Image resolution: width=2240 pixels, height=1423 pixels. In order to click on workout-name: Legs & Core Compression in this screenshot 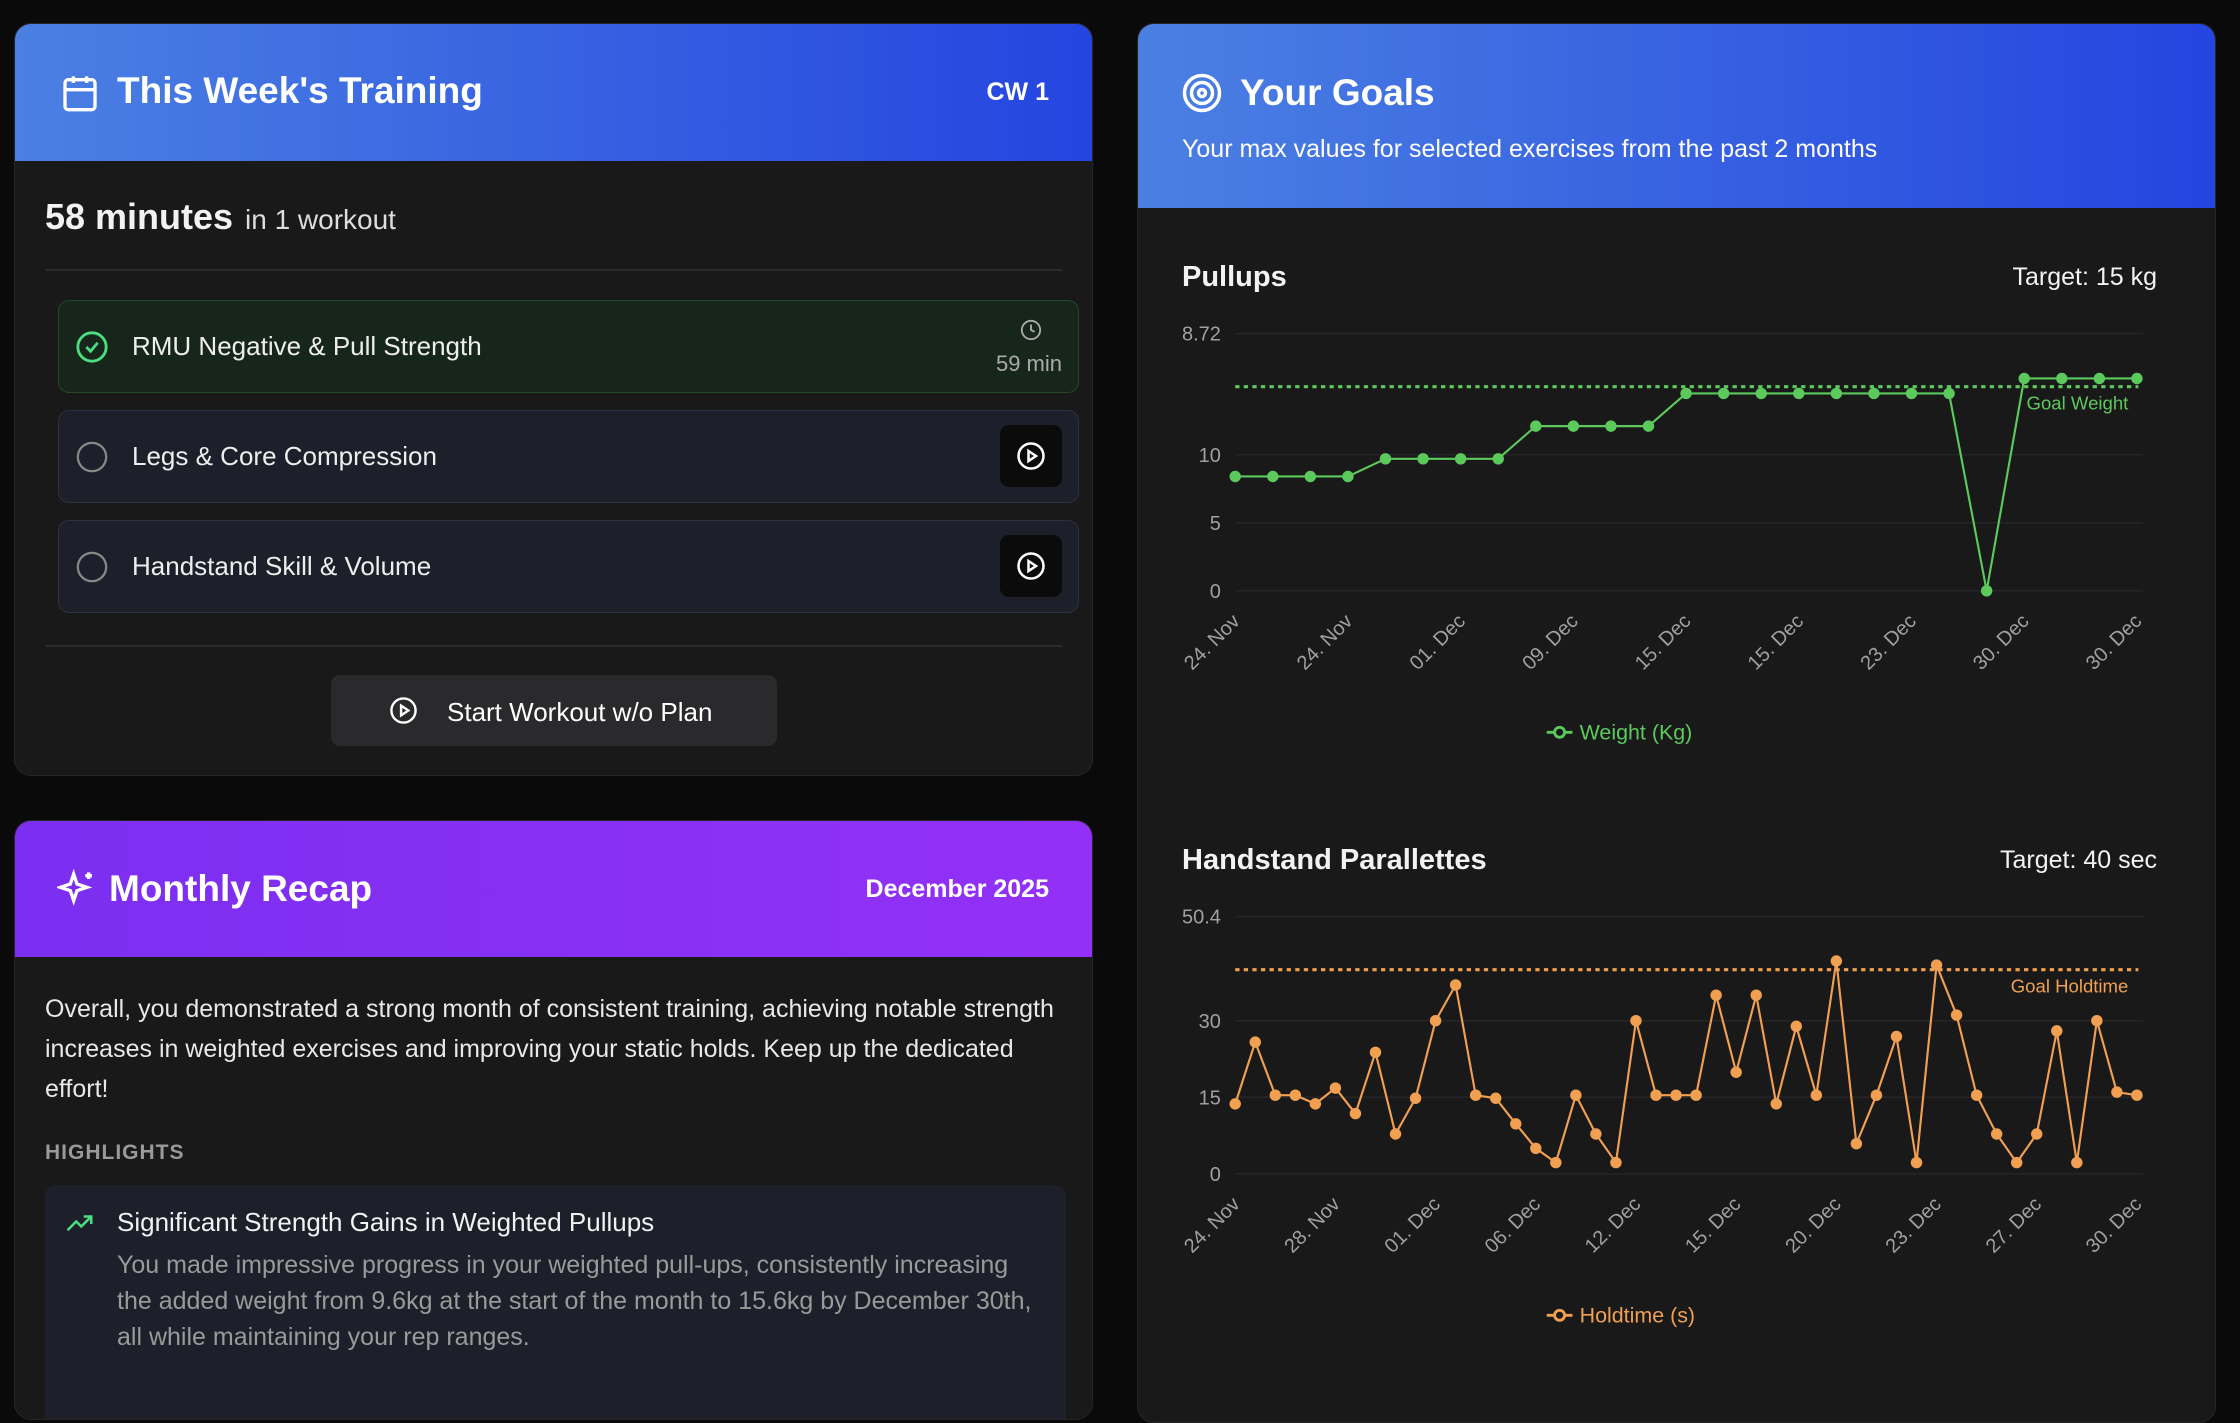, I will do `click(284, 456)`.